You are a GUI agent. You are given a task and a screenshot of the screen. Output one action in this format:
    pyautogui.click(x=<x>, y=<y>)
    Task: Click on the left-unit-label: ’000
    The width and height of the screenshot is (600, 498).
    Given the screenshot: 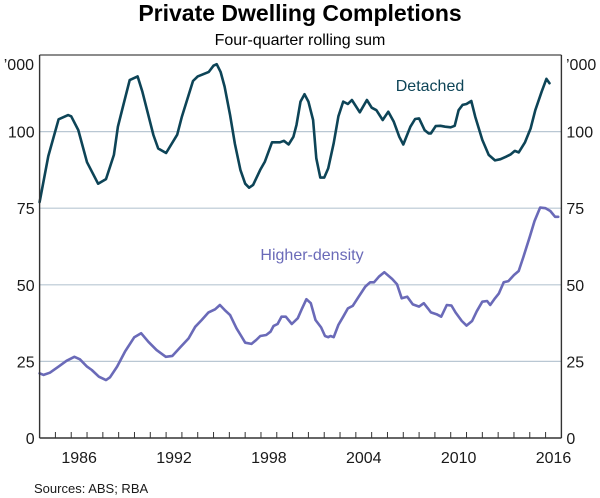 What is the action you would take?
    pyautogui.click(x=19, y=65)
    